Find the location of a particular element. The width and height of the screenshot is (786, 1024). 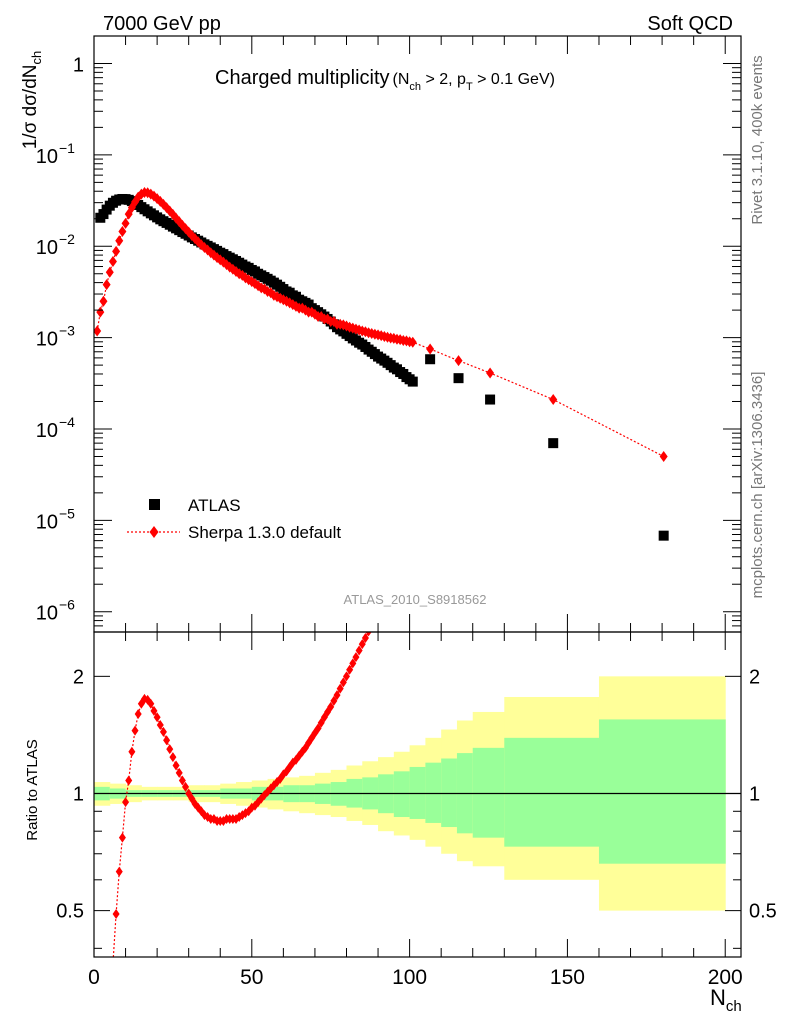

ratio-ytick-label-left: 2 is located at coordinates (78, 677).